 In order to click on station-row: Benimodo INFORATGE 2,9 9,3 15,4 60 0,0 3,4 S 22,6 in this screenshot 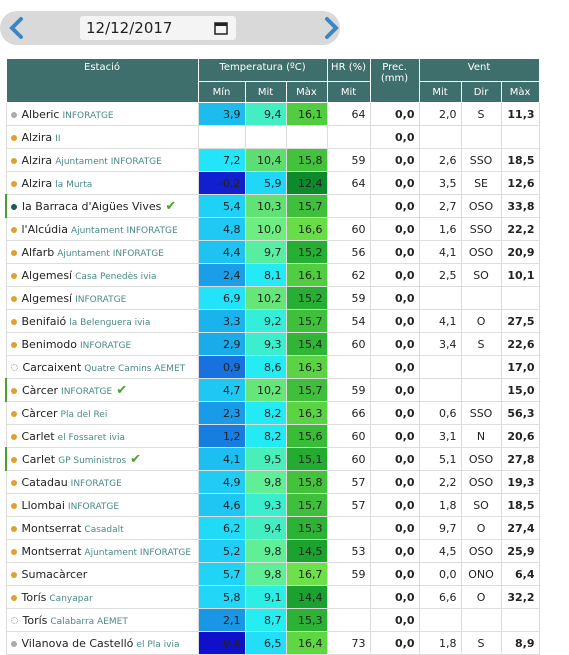, I will do `click(272, 344)`.